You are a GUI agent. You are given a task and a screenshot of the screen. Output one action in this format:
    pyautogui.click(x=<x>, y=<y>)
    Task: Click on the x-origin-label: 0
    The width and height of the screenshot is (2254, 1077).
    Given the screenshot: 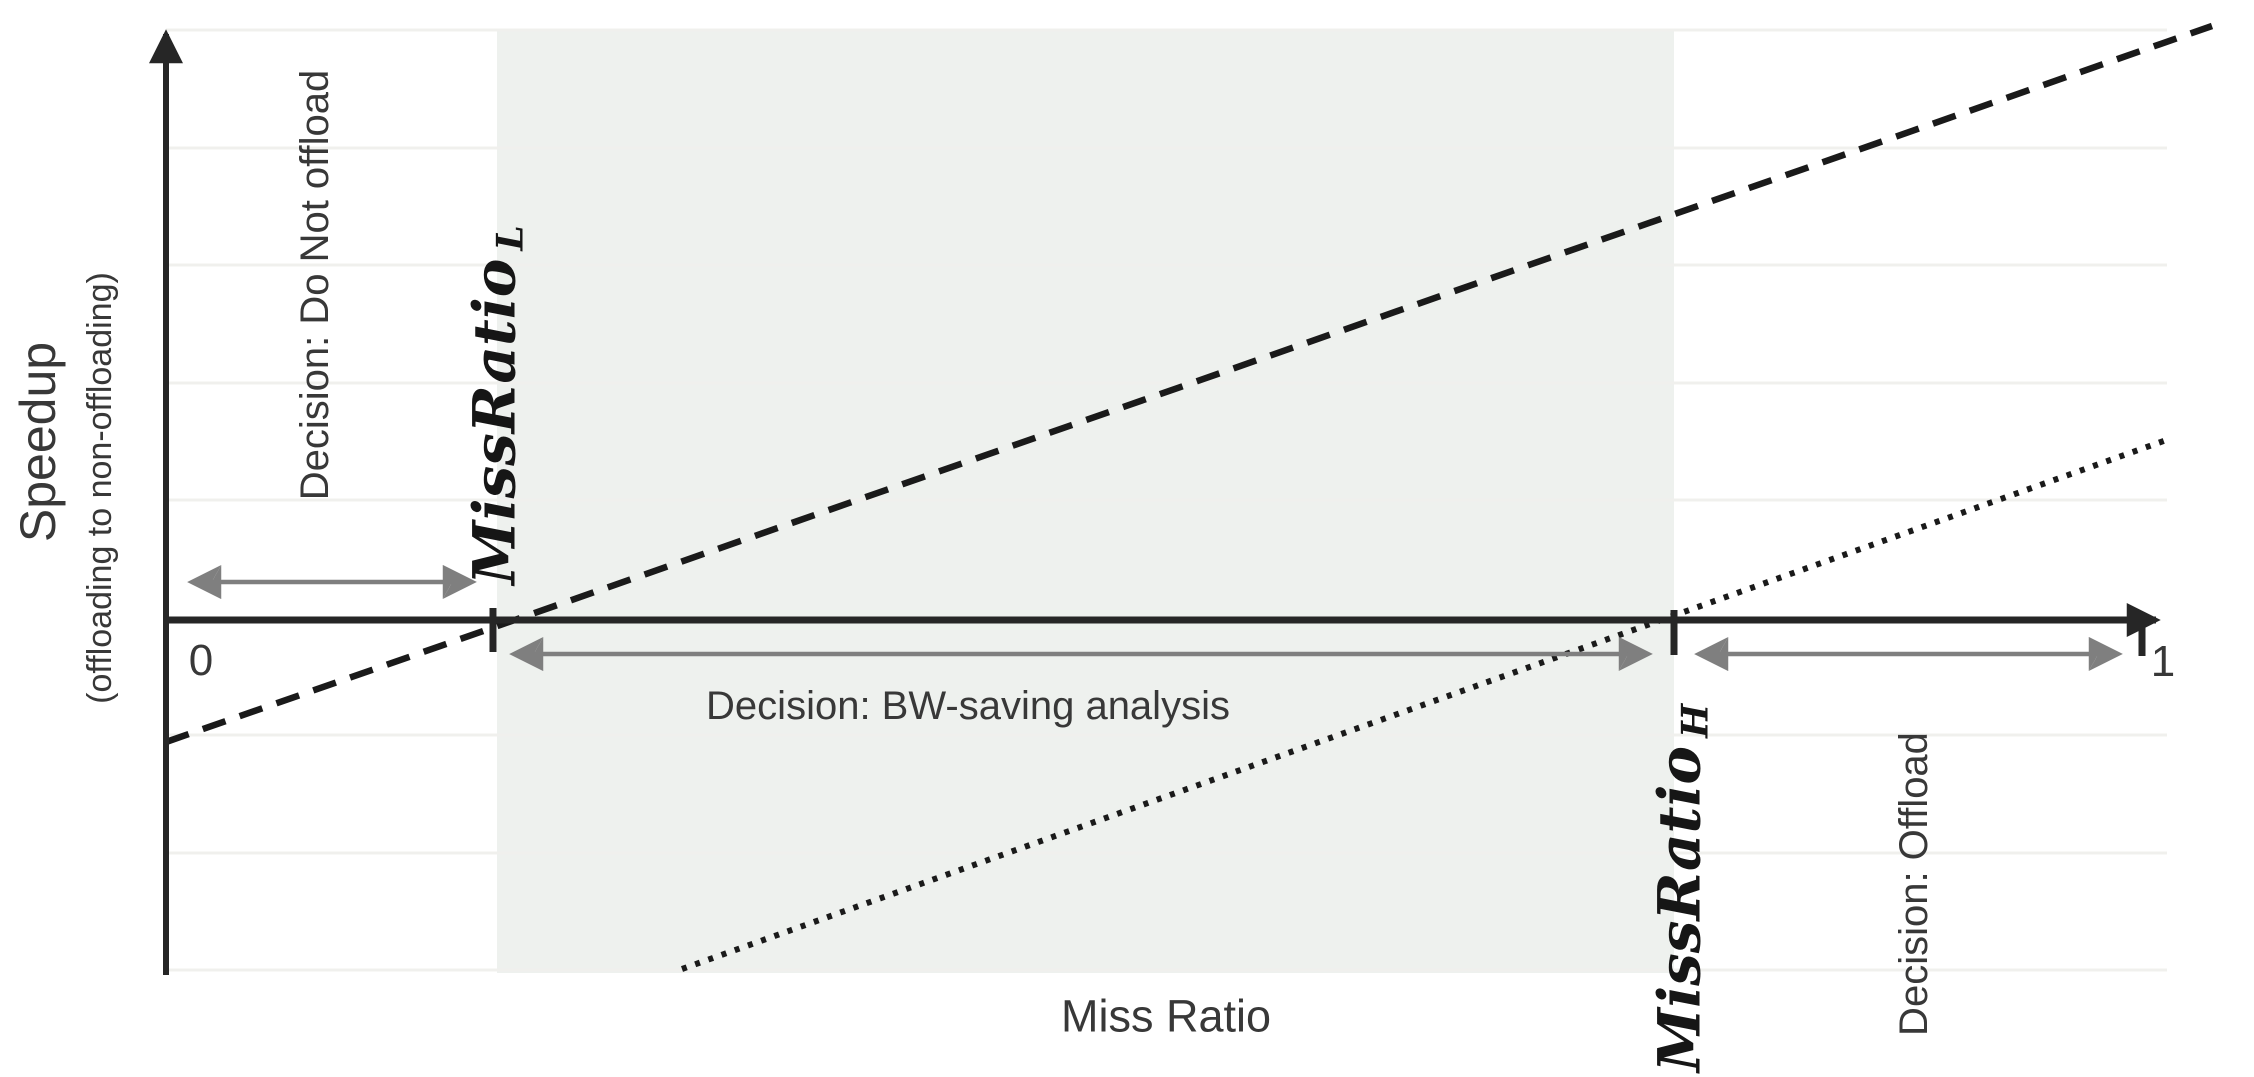 What is the action you would take?
    pyautogui.click(x=201, y=660)
    